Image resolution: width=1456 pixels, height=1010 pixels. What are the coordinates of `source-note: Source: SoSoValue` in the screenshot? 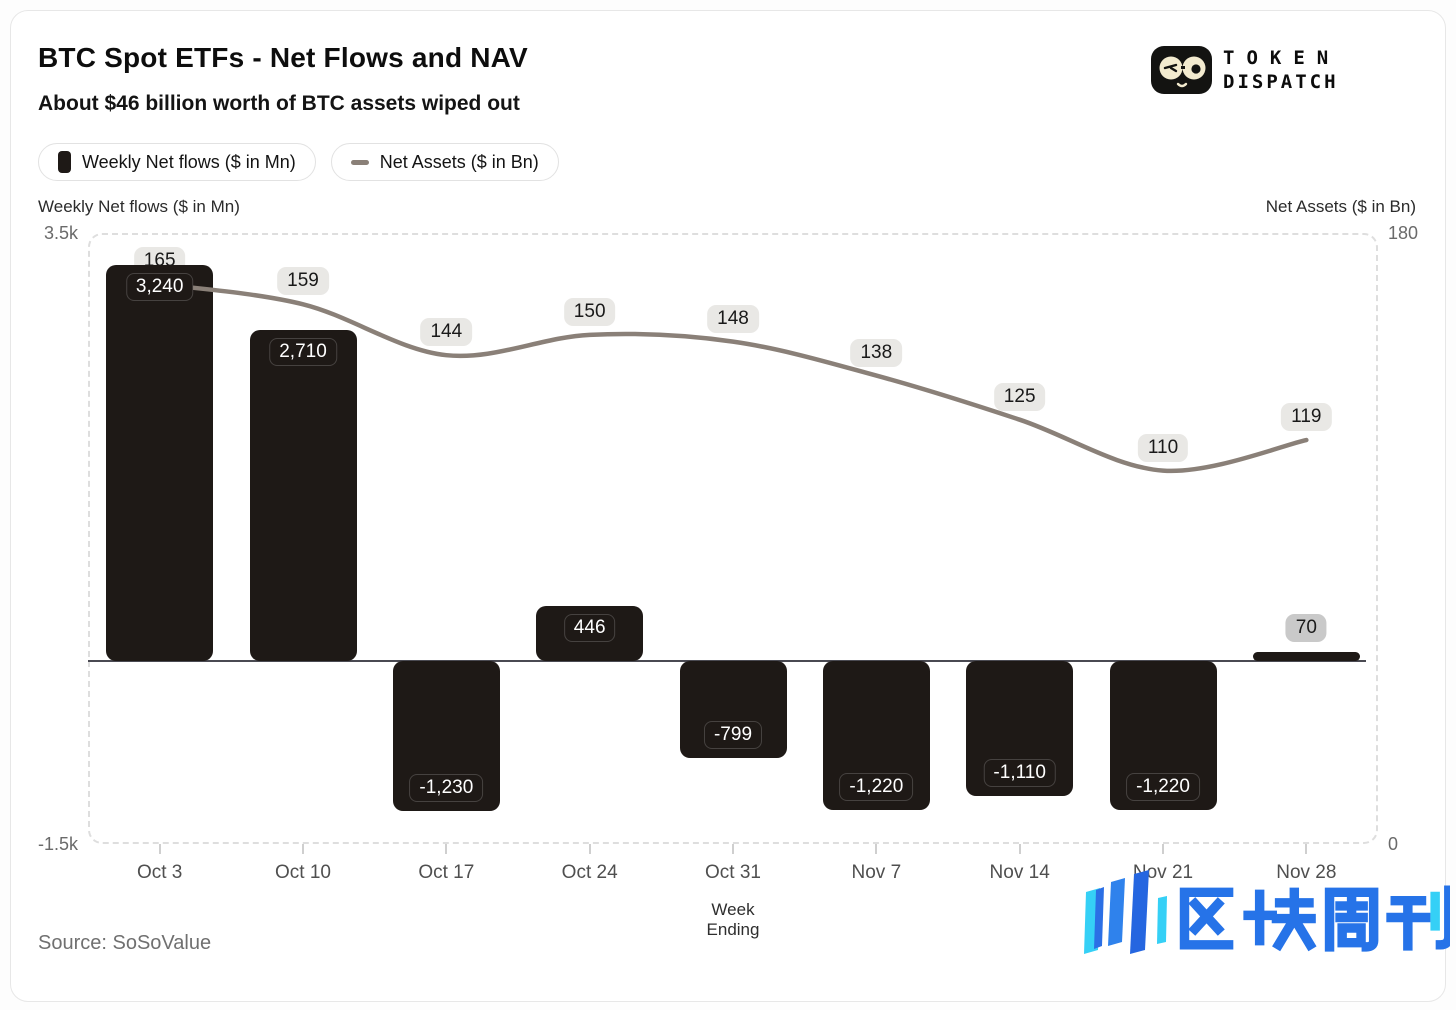 It's located at (125, 943).